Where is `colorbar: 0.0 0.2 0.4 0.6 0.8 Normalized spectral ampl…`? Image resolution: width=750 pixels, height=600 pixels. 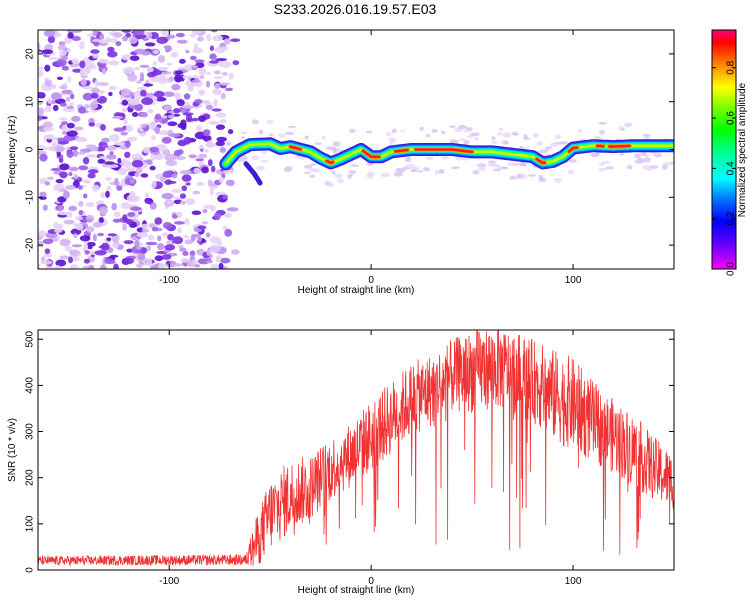 colorbar: 0.0 0.2 0.4 0.6 0.8 Normalized spectral ampl… is located at coordinates (729, 152).